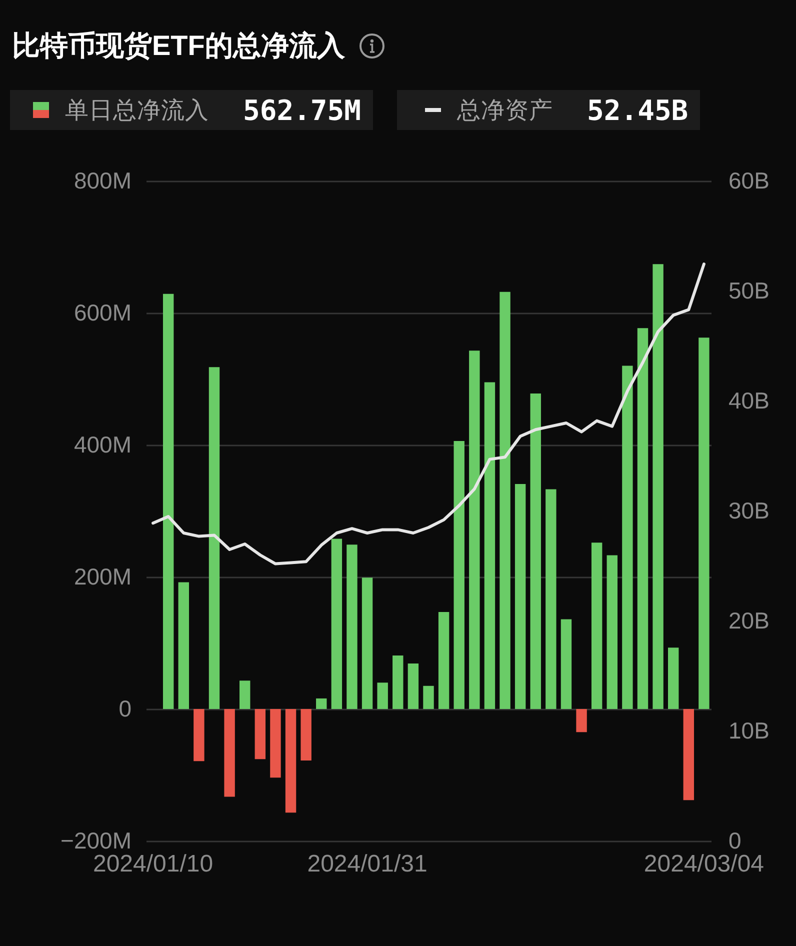  What do you see at coordinates (735, 841) in the screenshot?
I see `y2-tick-label: 0` at bounding box center [735, 841].